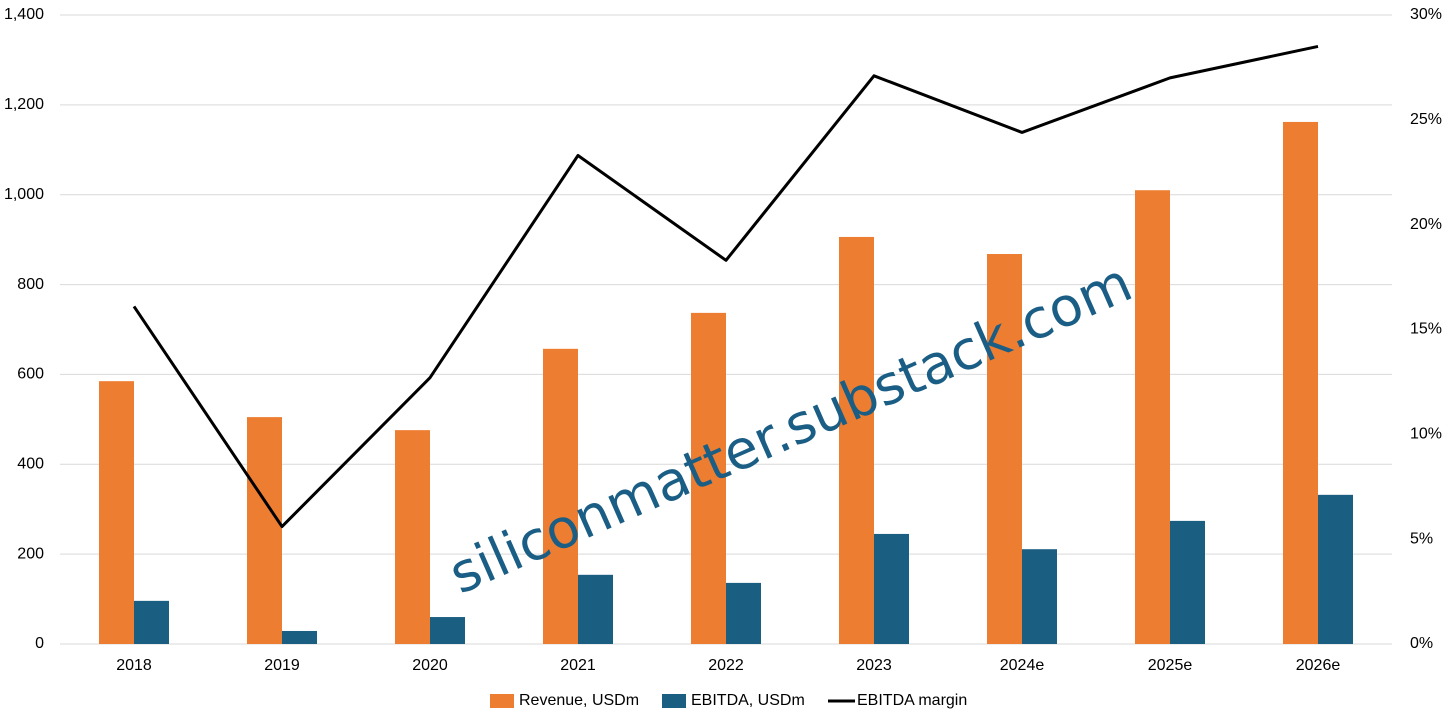 The image size is (1456, 721). What do you see at coordinates (579, 700) in the screenshot?
I see `legend-label: Revenue, USDm` at bounding box center [579, 700].